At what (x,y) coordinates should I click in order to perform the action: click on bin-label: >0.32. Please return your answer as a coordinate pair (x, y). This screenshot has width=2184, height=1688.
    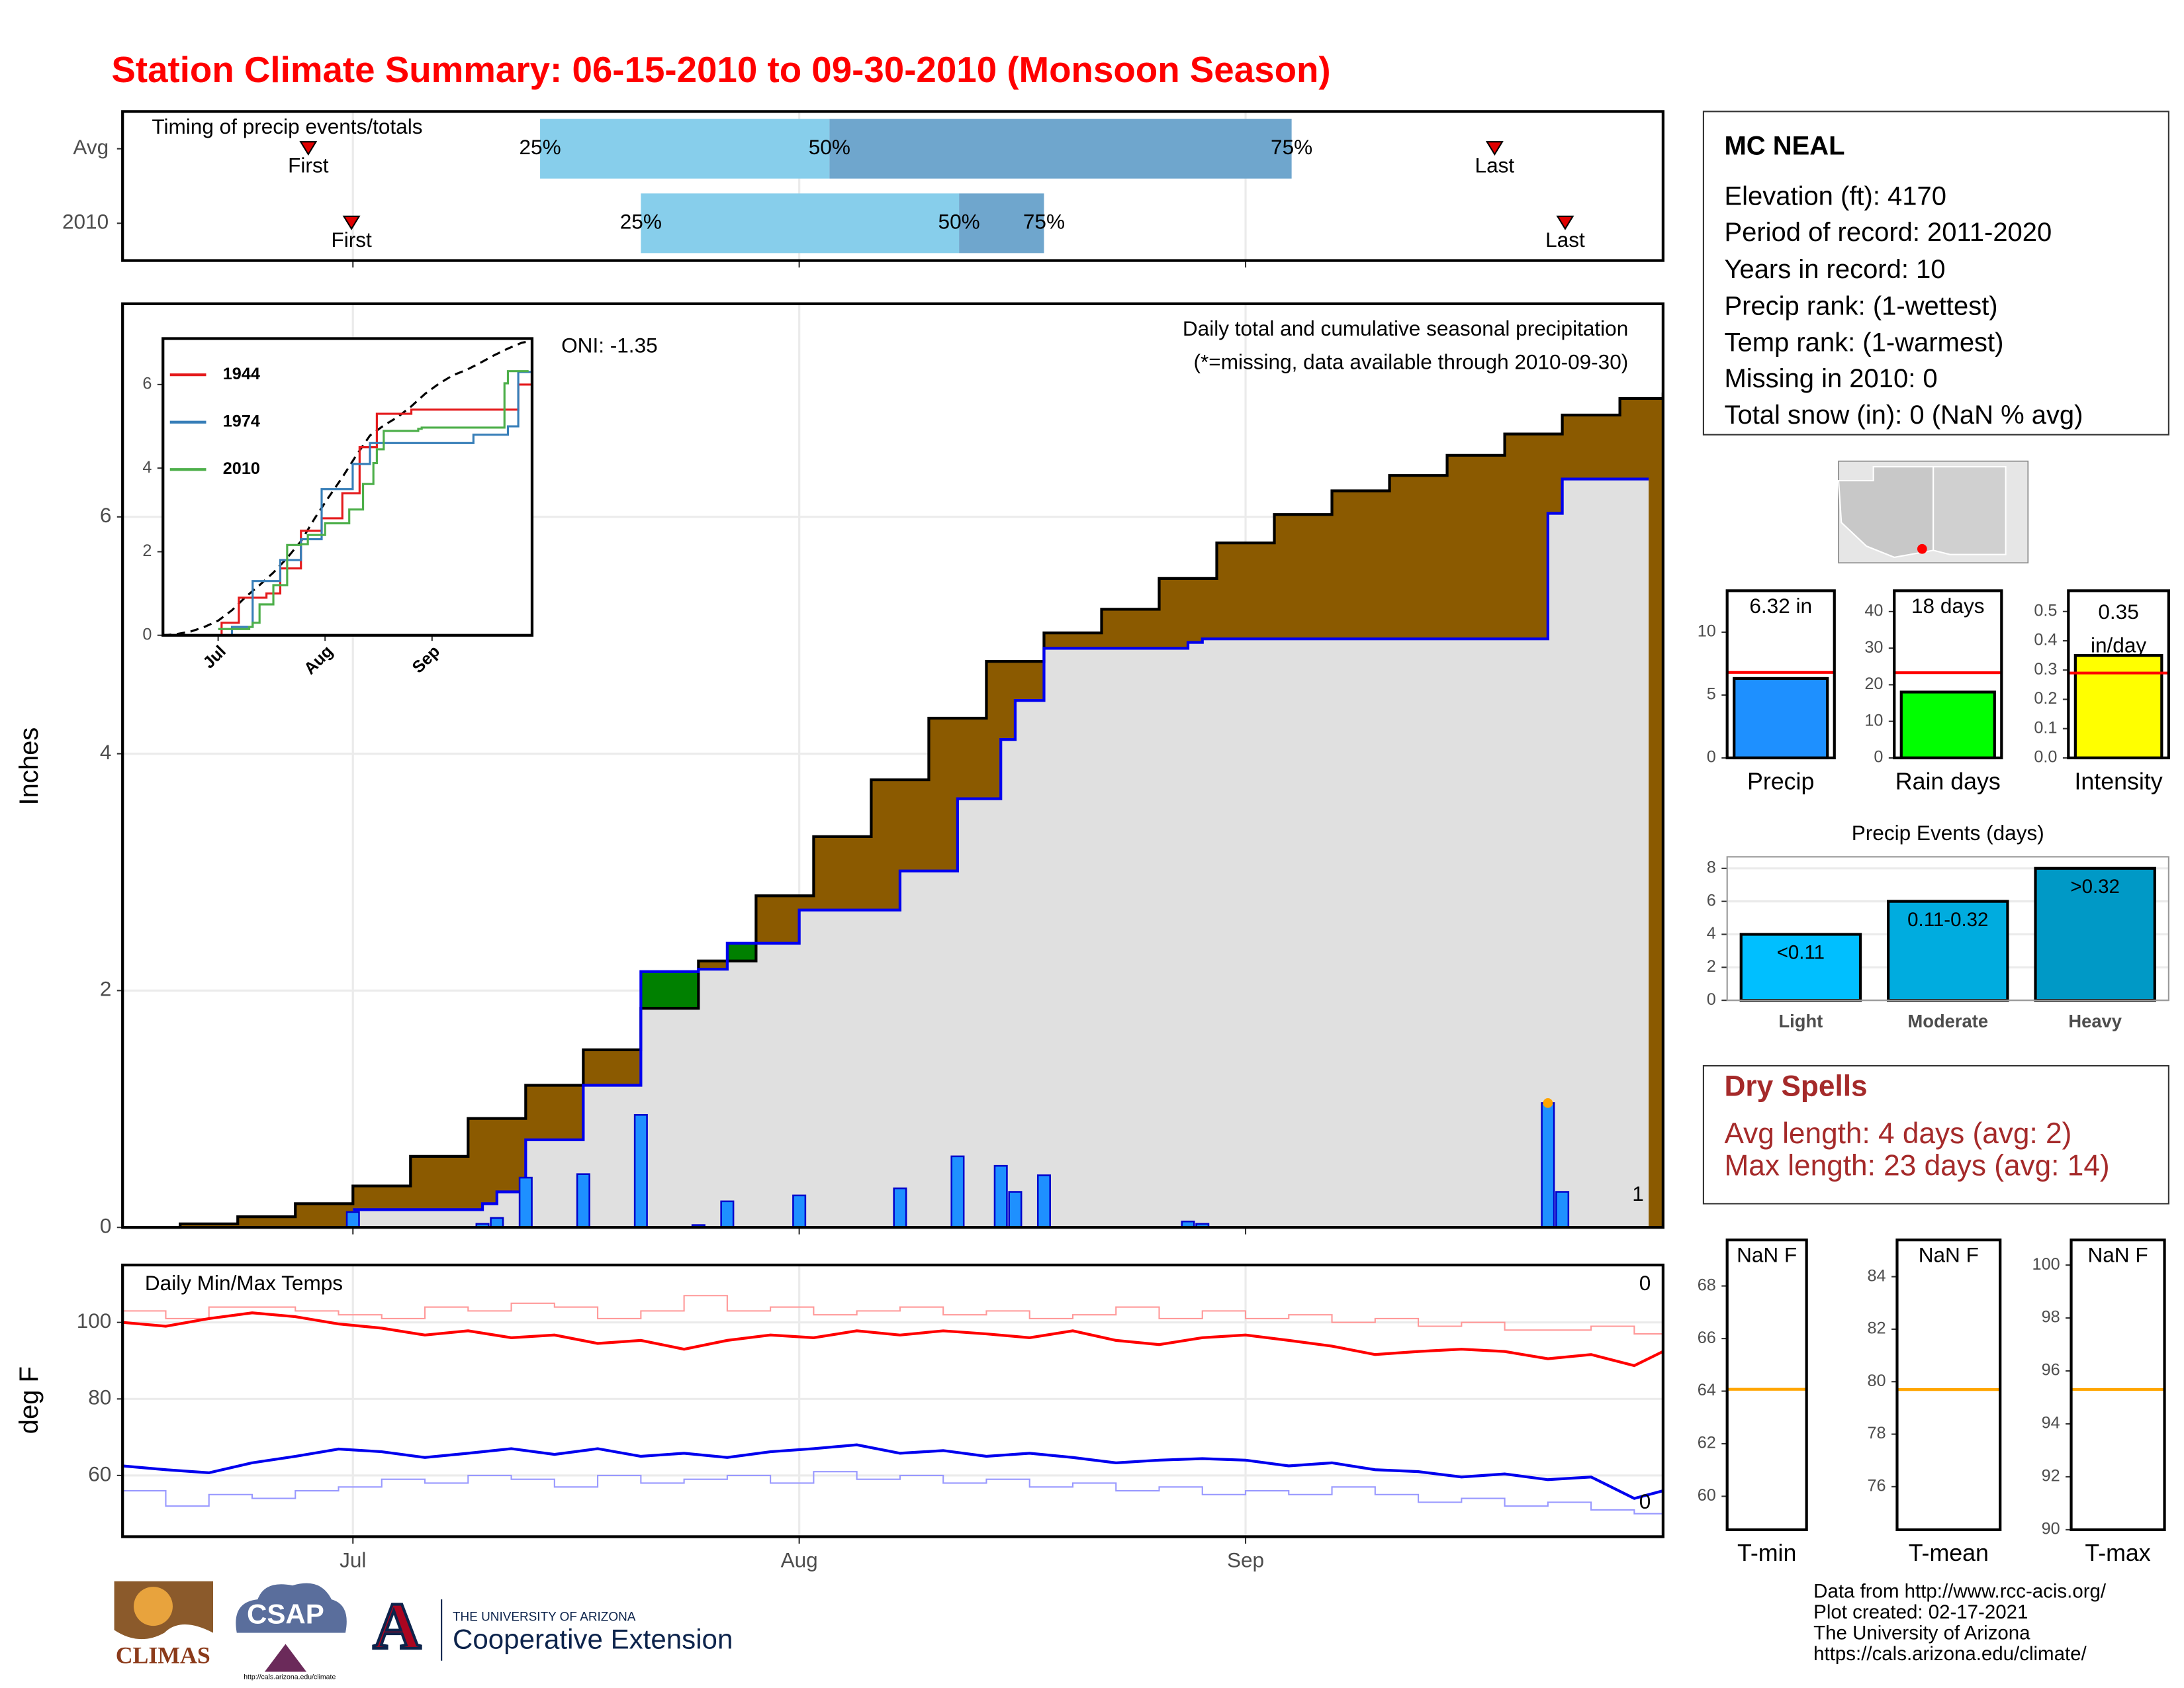
    Looking at the image, I should click on (2095, 887).